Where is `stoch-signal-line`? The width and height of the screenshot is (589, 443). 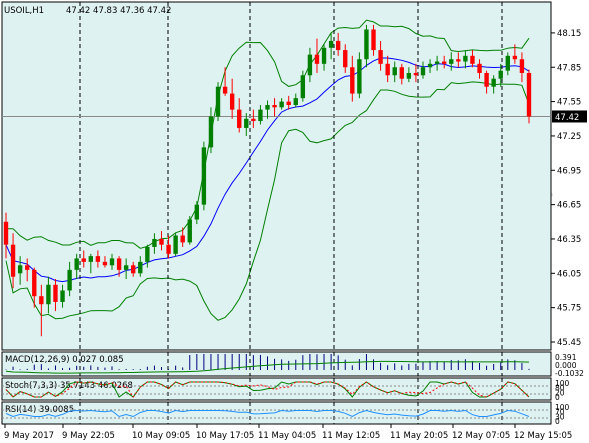
stoch-signal-line is located at coordinates (267, 389).